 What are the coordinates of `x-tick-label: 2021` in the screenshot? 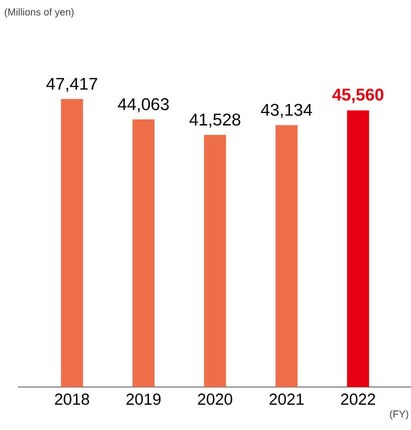 It's located at (286, 399).